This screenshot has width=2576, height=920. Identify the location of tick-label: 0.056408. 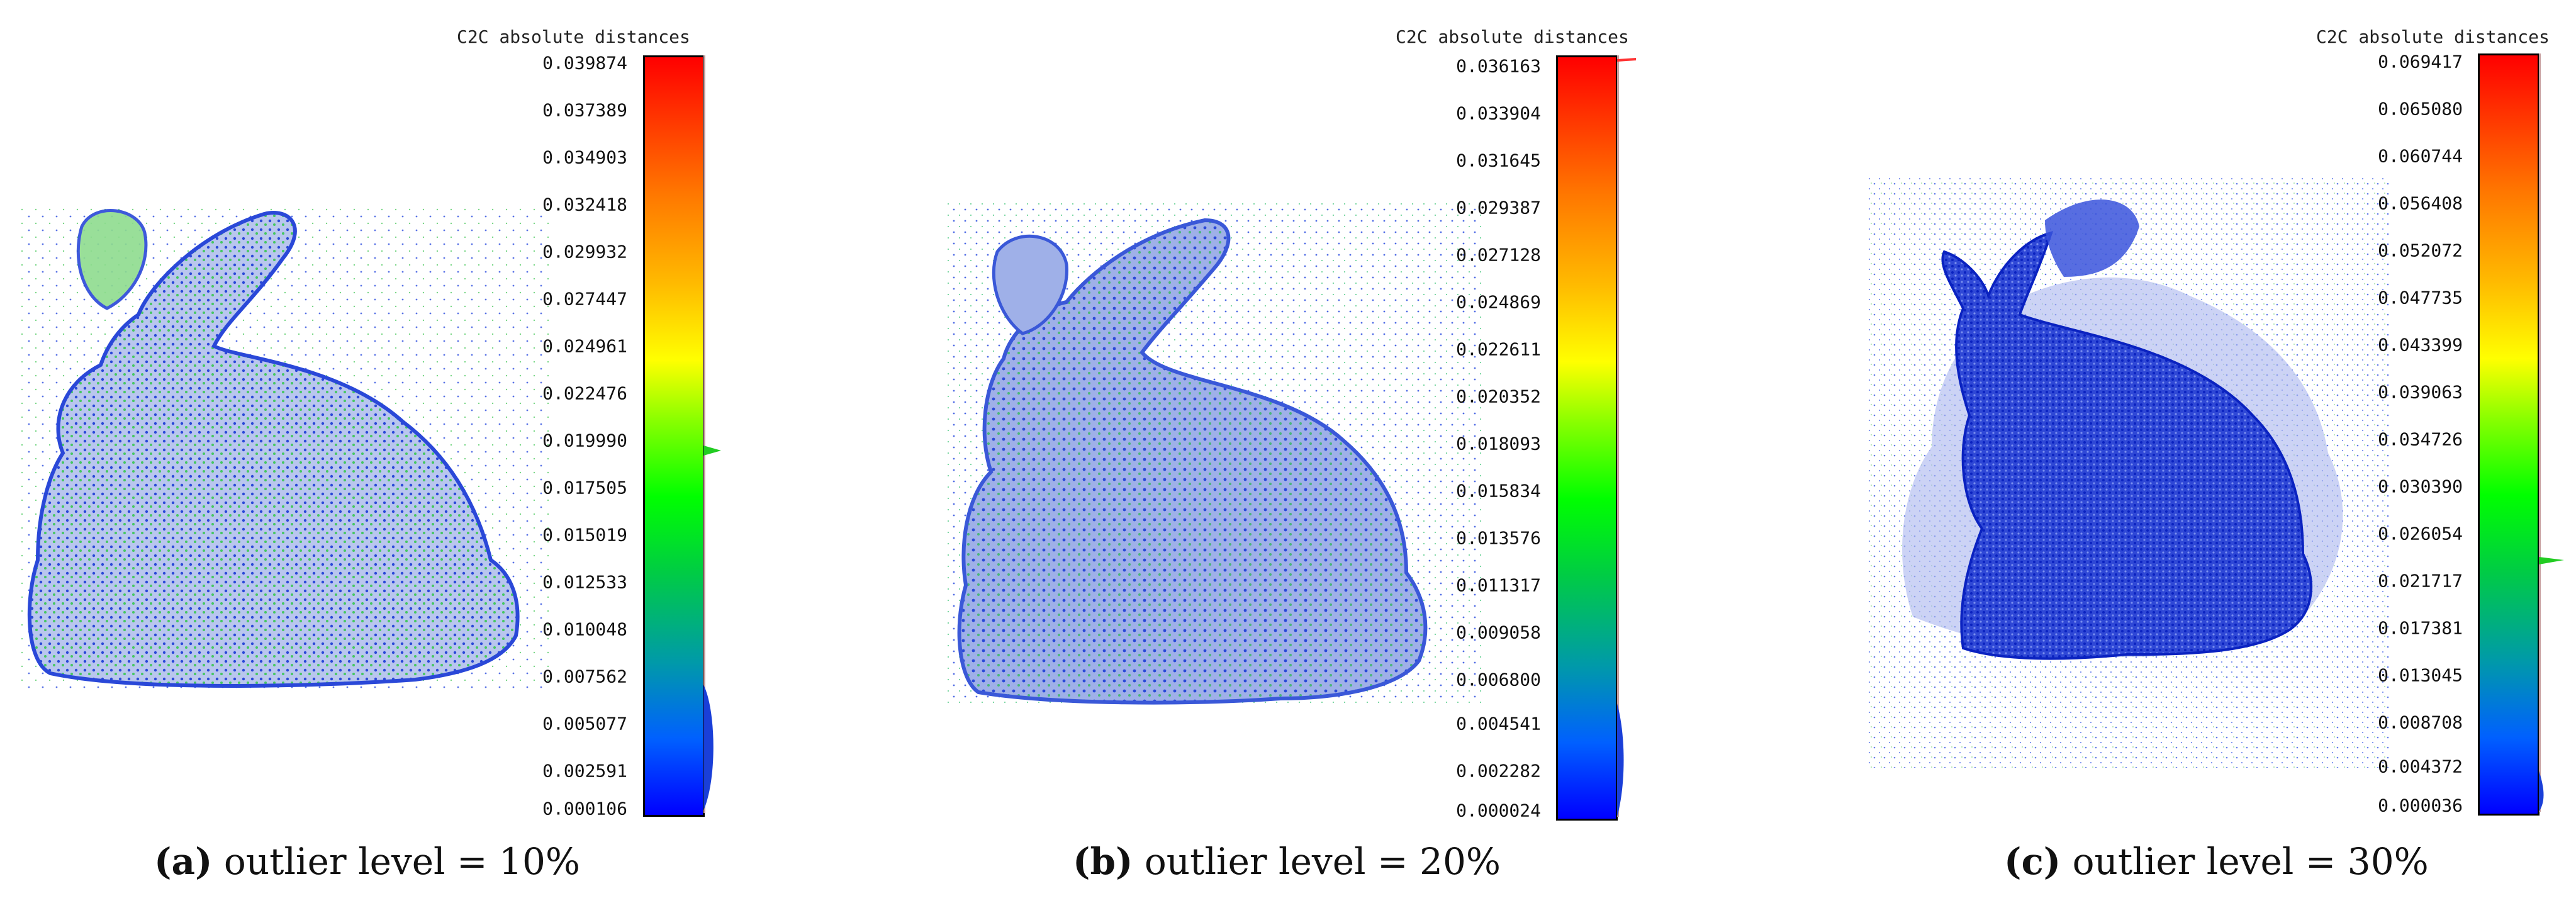
(2420, 204).